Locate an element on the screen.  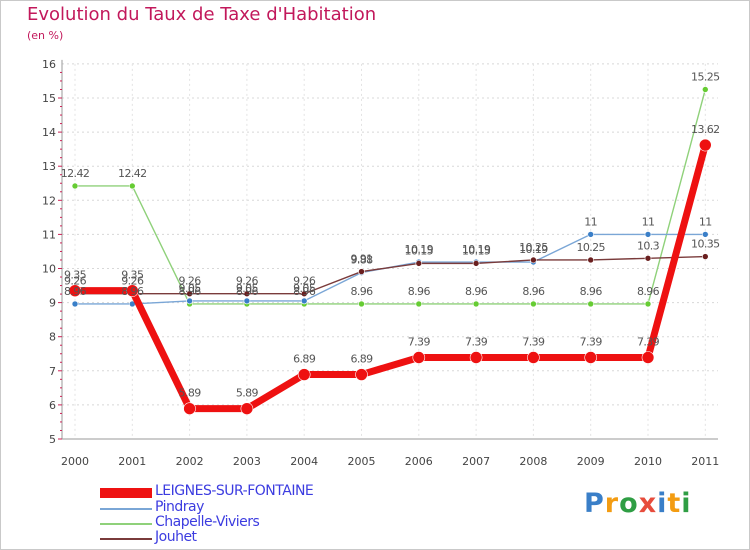
y-tick-label: 8 is located at coordinates (52, 337).